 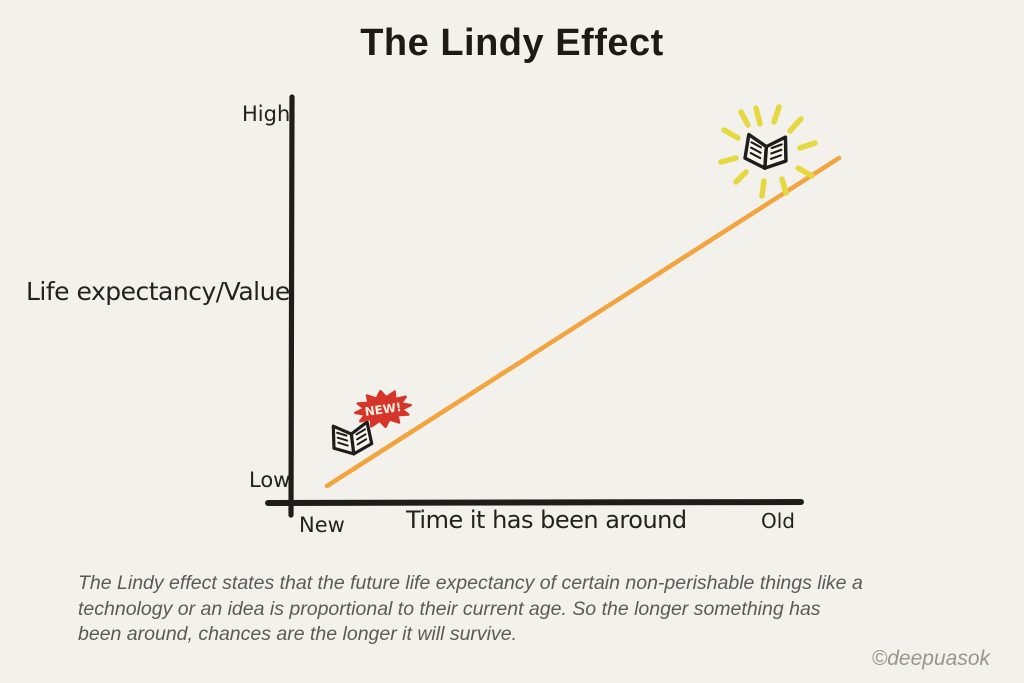 What do you see at coordinates (158, 291) in the screenshot?
I see `y-axis-label: Life expectancy/Value` at bounding box center [158, 291].